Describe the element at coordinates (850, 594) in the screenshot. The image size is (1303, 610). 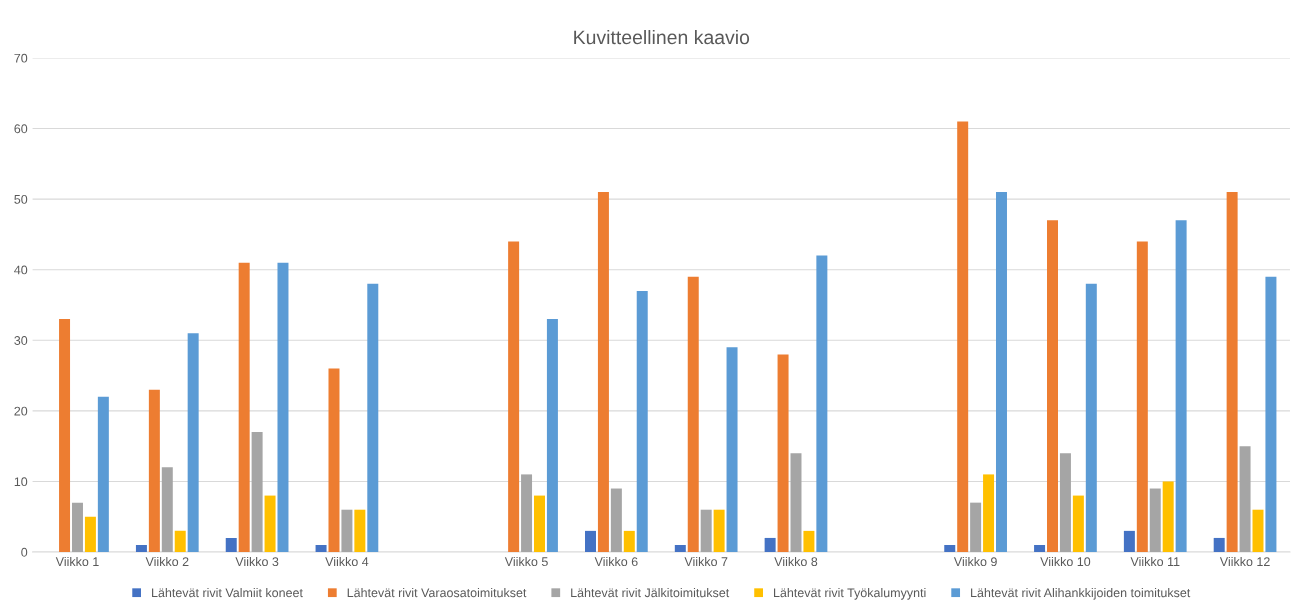
I see `legend-label: Lähtevät rivit Työkalumyynti` at that location.